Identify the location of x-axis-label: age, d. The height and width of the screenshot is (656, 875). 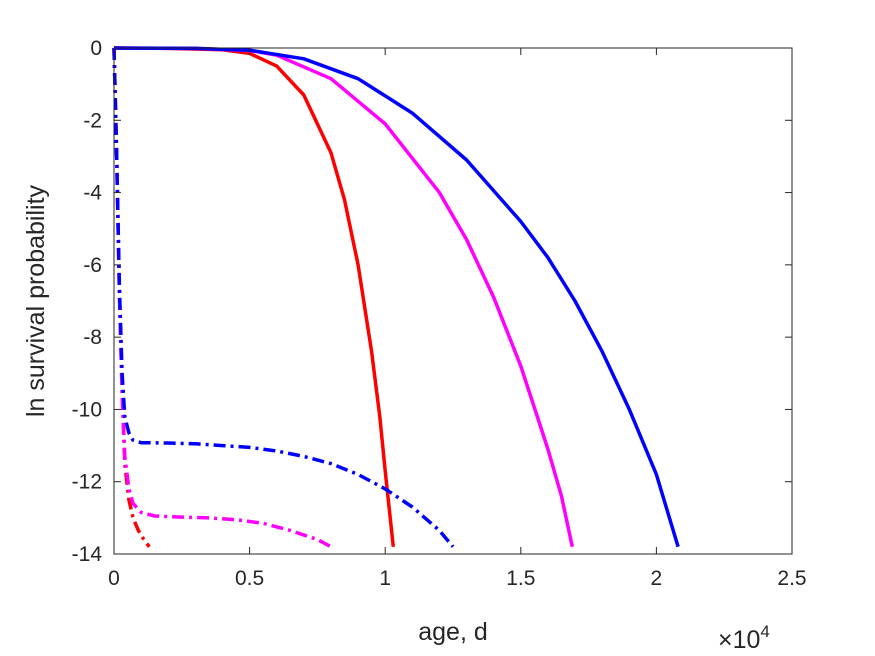
(453, 632).